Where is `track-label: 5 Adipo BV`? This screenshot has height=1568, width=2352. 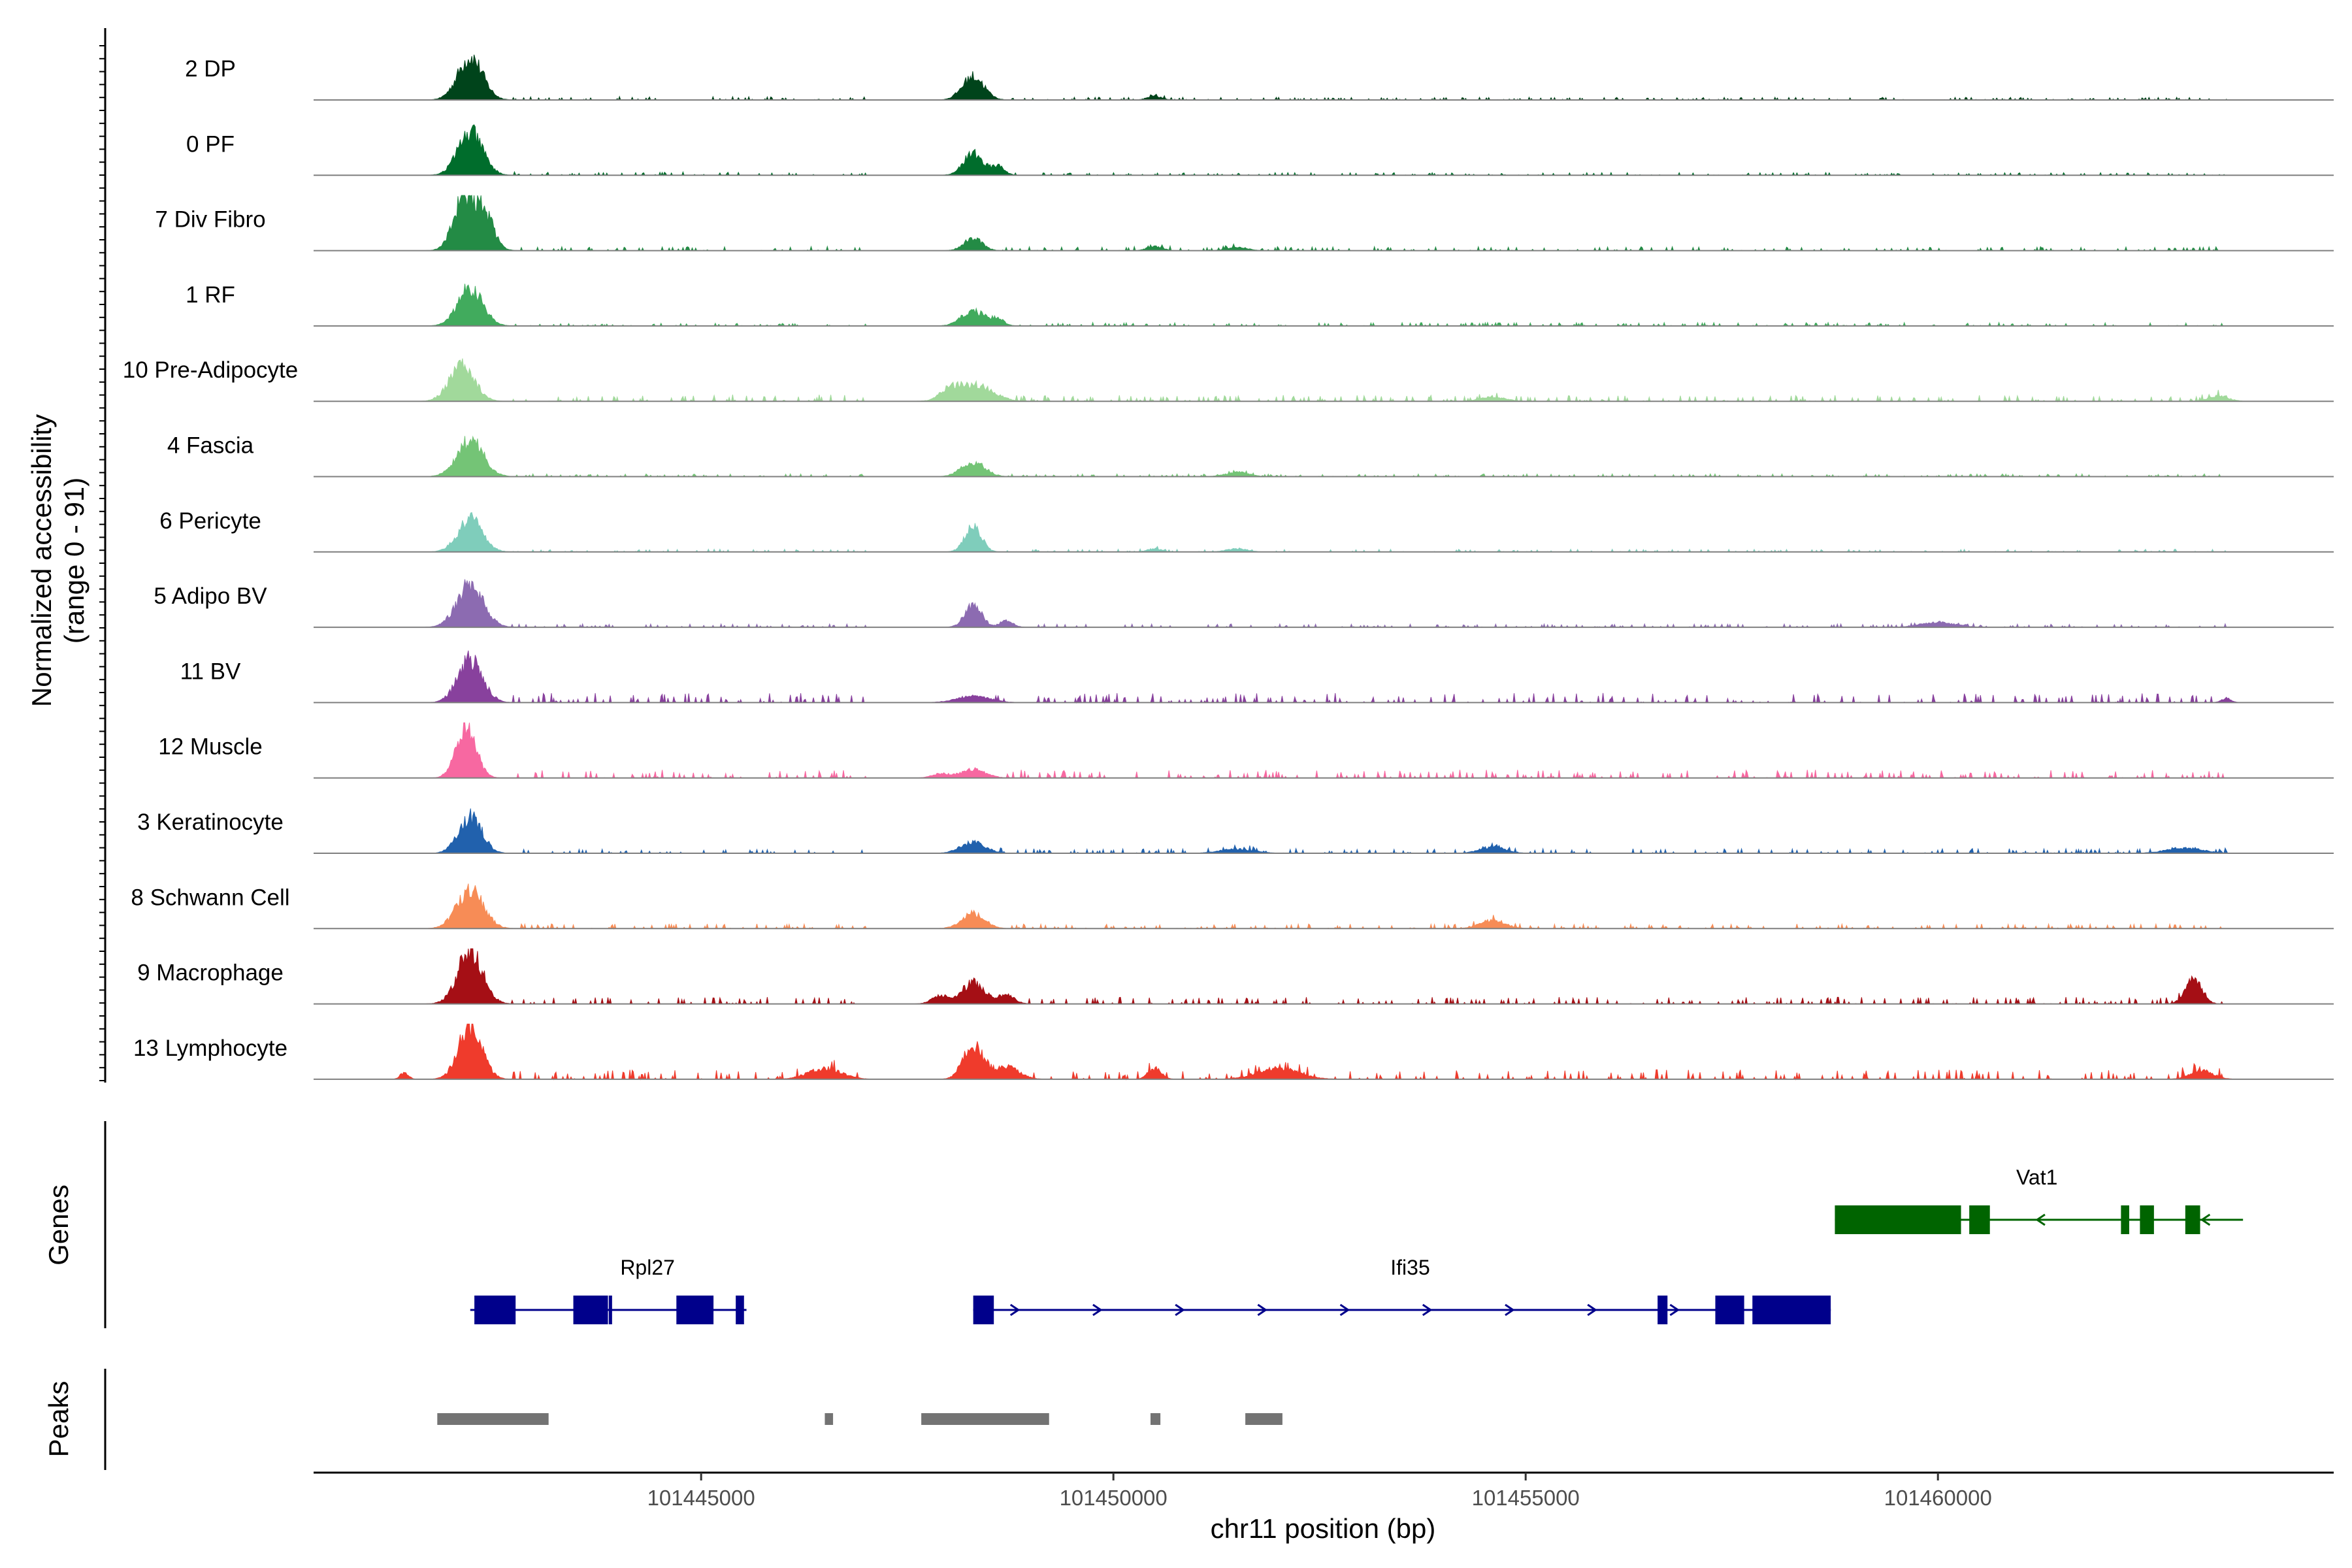
track-label: 5 Adipo BV is located at coordinates (210, 596).